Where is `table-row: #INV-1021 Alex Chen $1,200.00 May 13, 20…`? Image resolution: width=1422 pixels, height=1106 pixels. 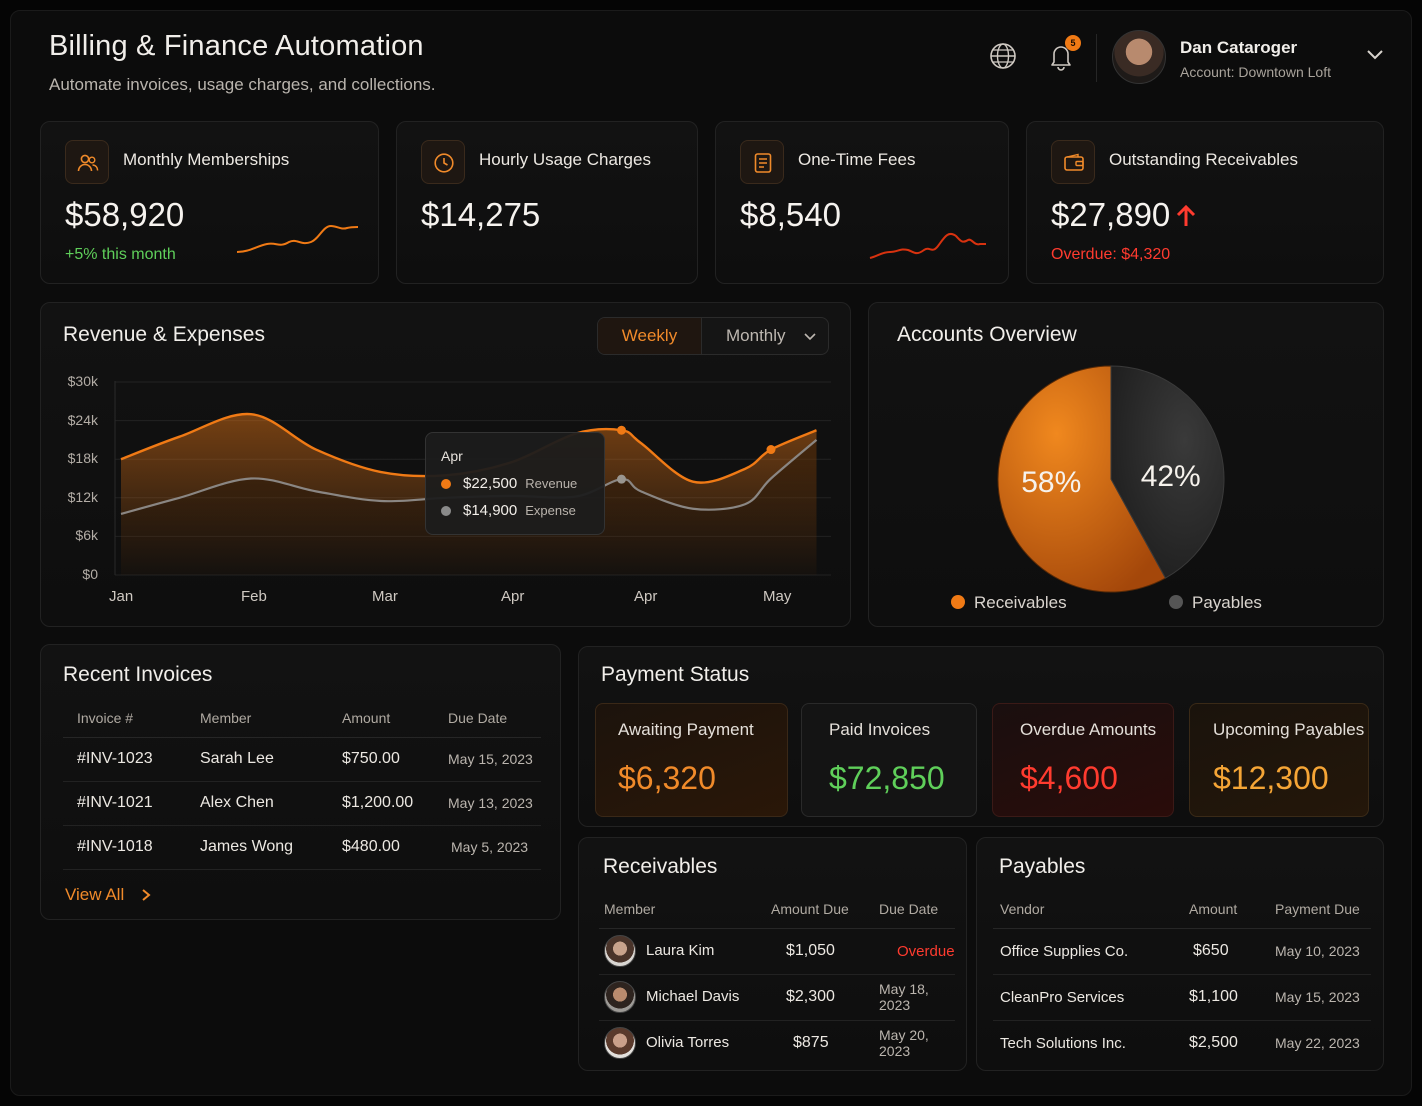 table-row: #INV-1021 Alex Chen $1,200.00 May 13, 20… is located at coordinates (302, 803).